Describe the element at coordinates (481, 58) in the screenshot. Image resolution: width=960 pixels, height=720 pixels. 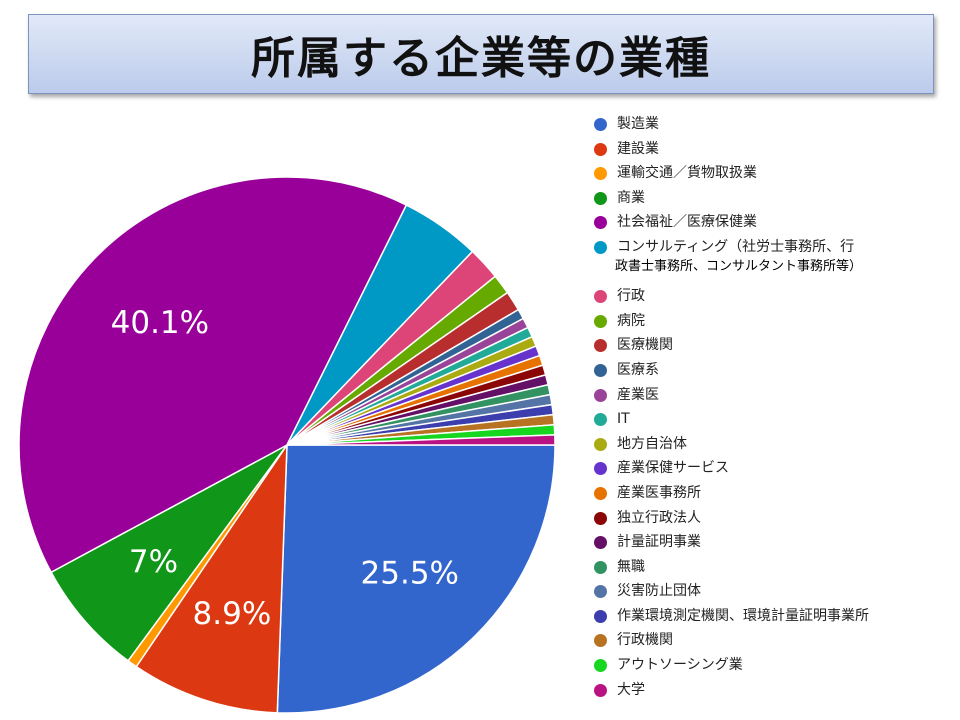
I see `chart-title: 所属する企業等の業種` at that location.